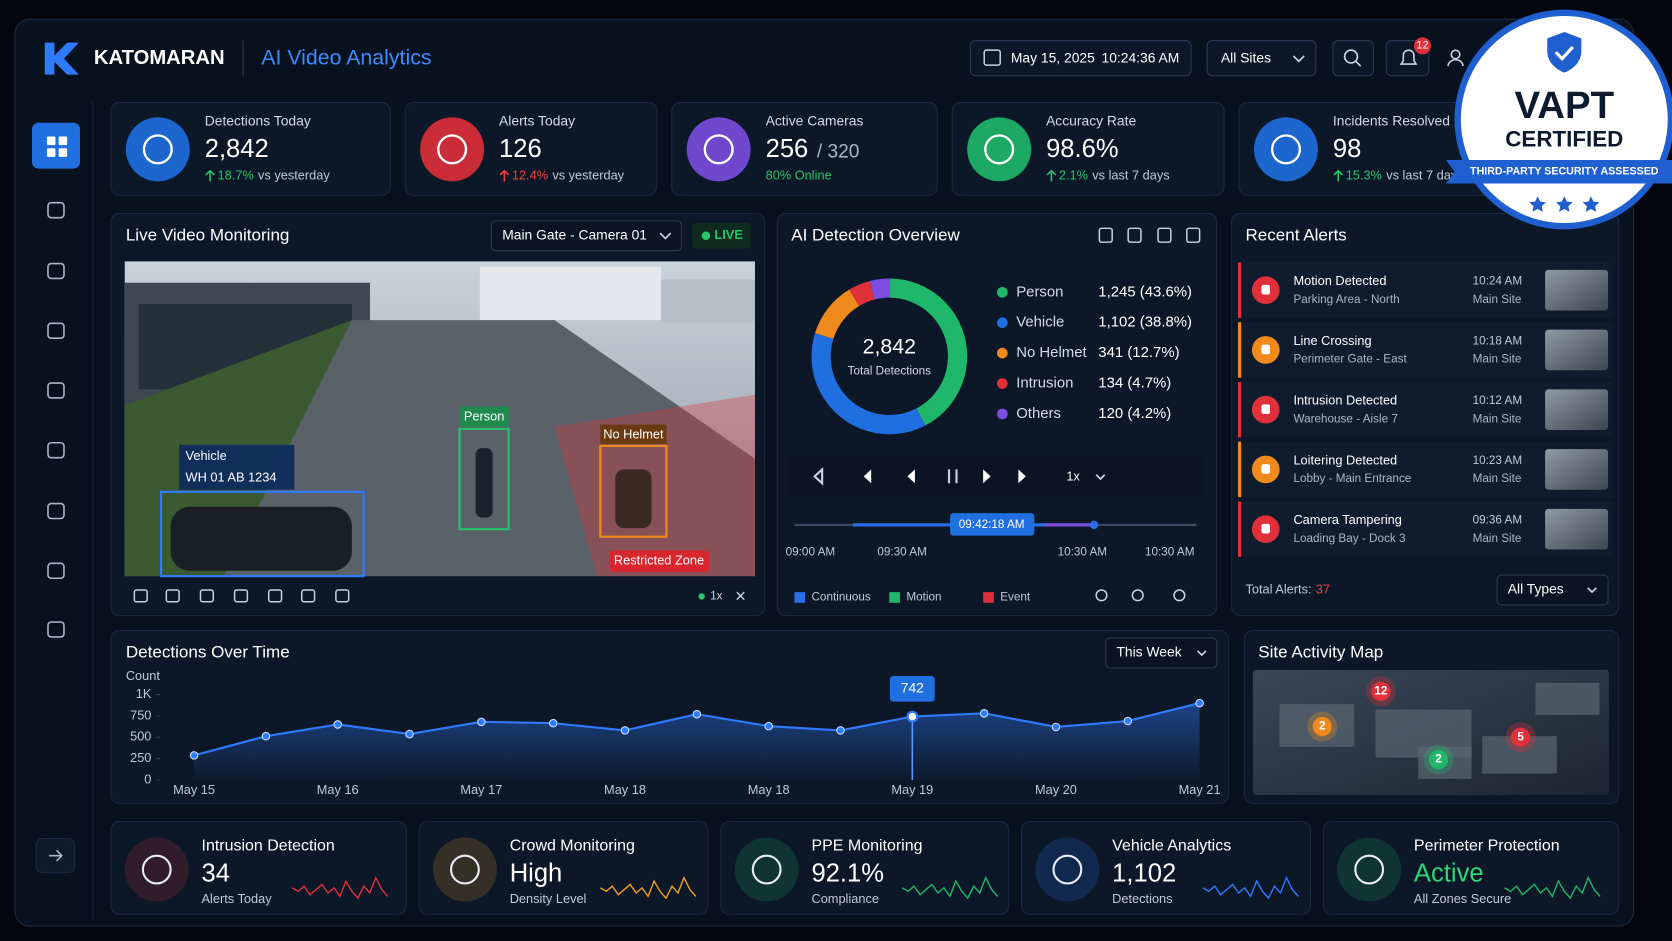  What do you see at coordinates (1240, 409) in the screenshot?
I see `alert-accent` at bounding box center [1240, 409].